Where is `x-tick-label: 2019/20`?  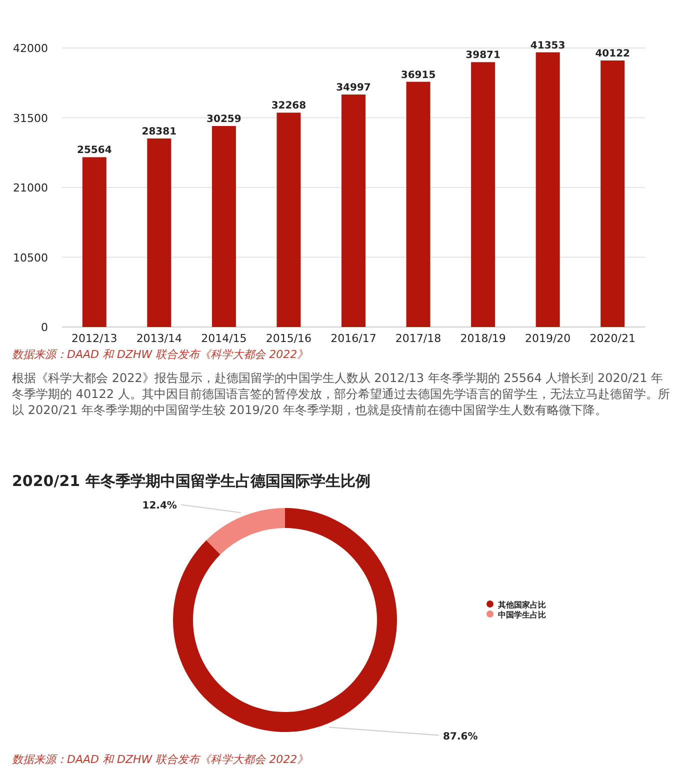 x-tick-label: 2019/20 is located at coordinates (547, 338).